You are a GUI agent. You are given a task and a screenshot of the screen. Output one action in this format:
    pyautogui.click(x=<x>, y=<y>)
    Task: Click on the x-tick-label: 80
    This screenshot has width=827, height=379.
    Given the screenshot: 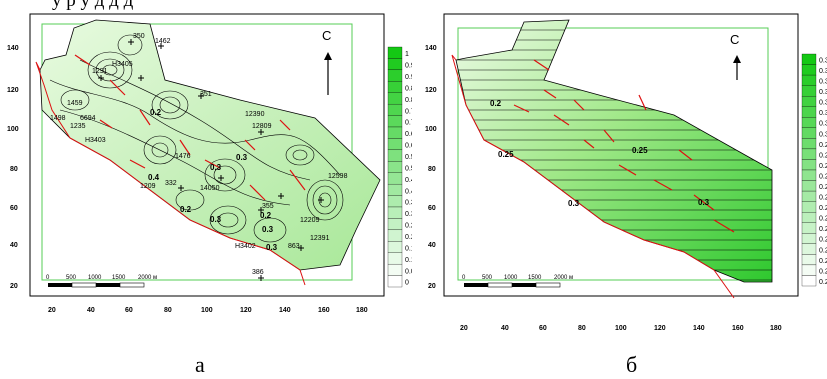 What is the action you would take?
    pyautogui.click(x=582, y=327)
    